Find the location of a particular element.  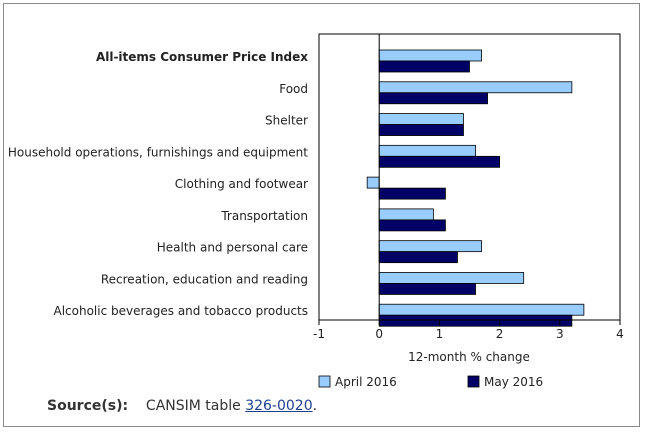

x-tick-label: -1 is located at coordinates (319, 334).